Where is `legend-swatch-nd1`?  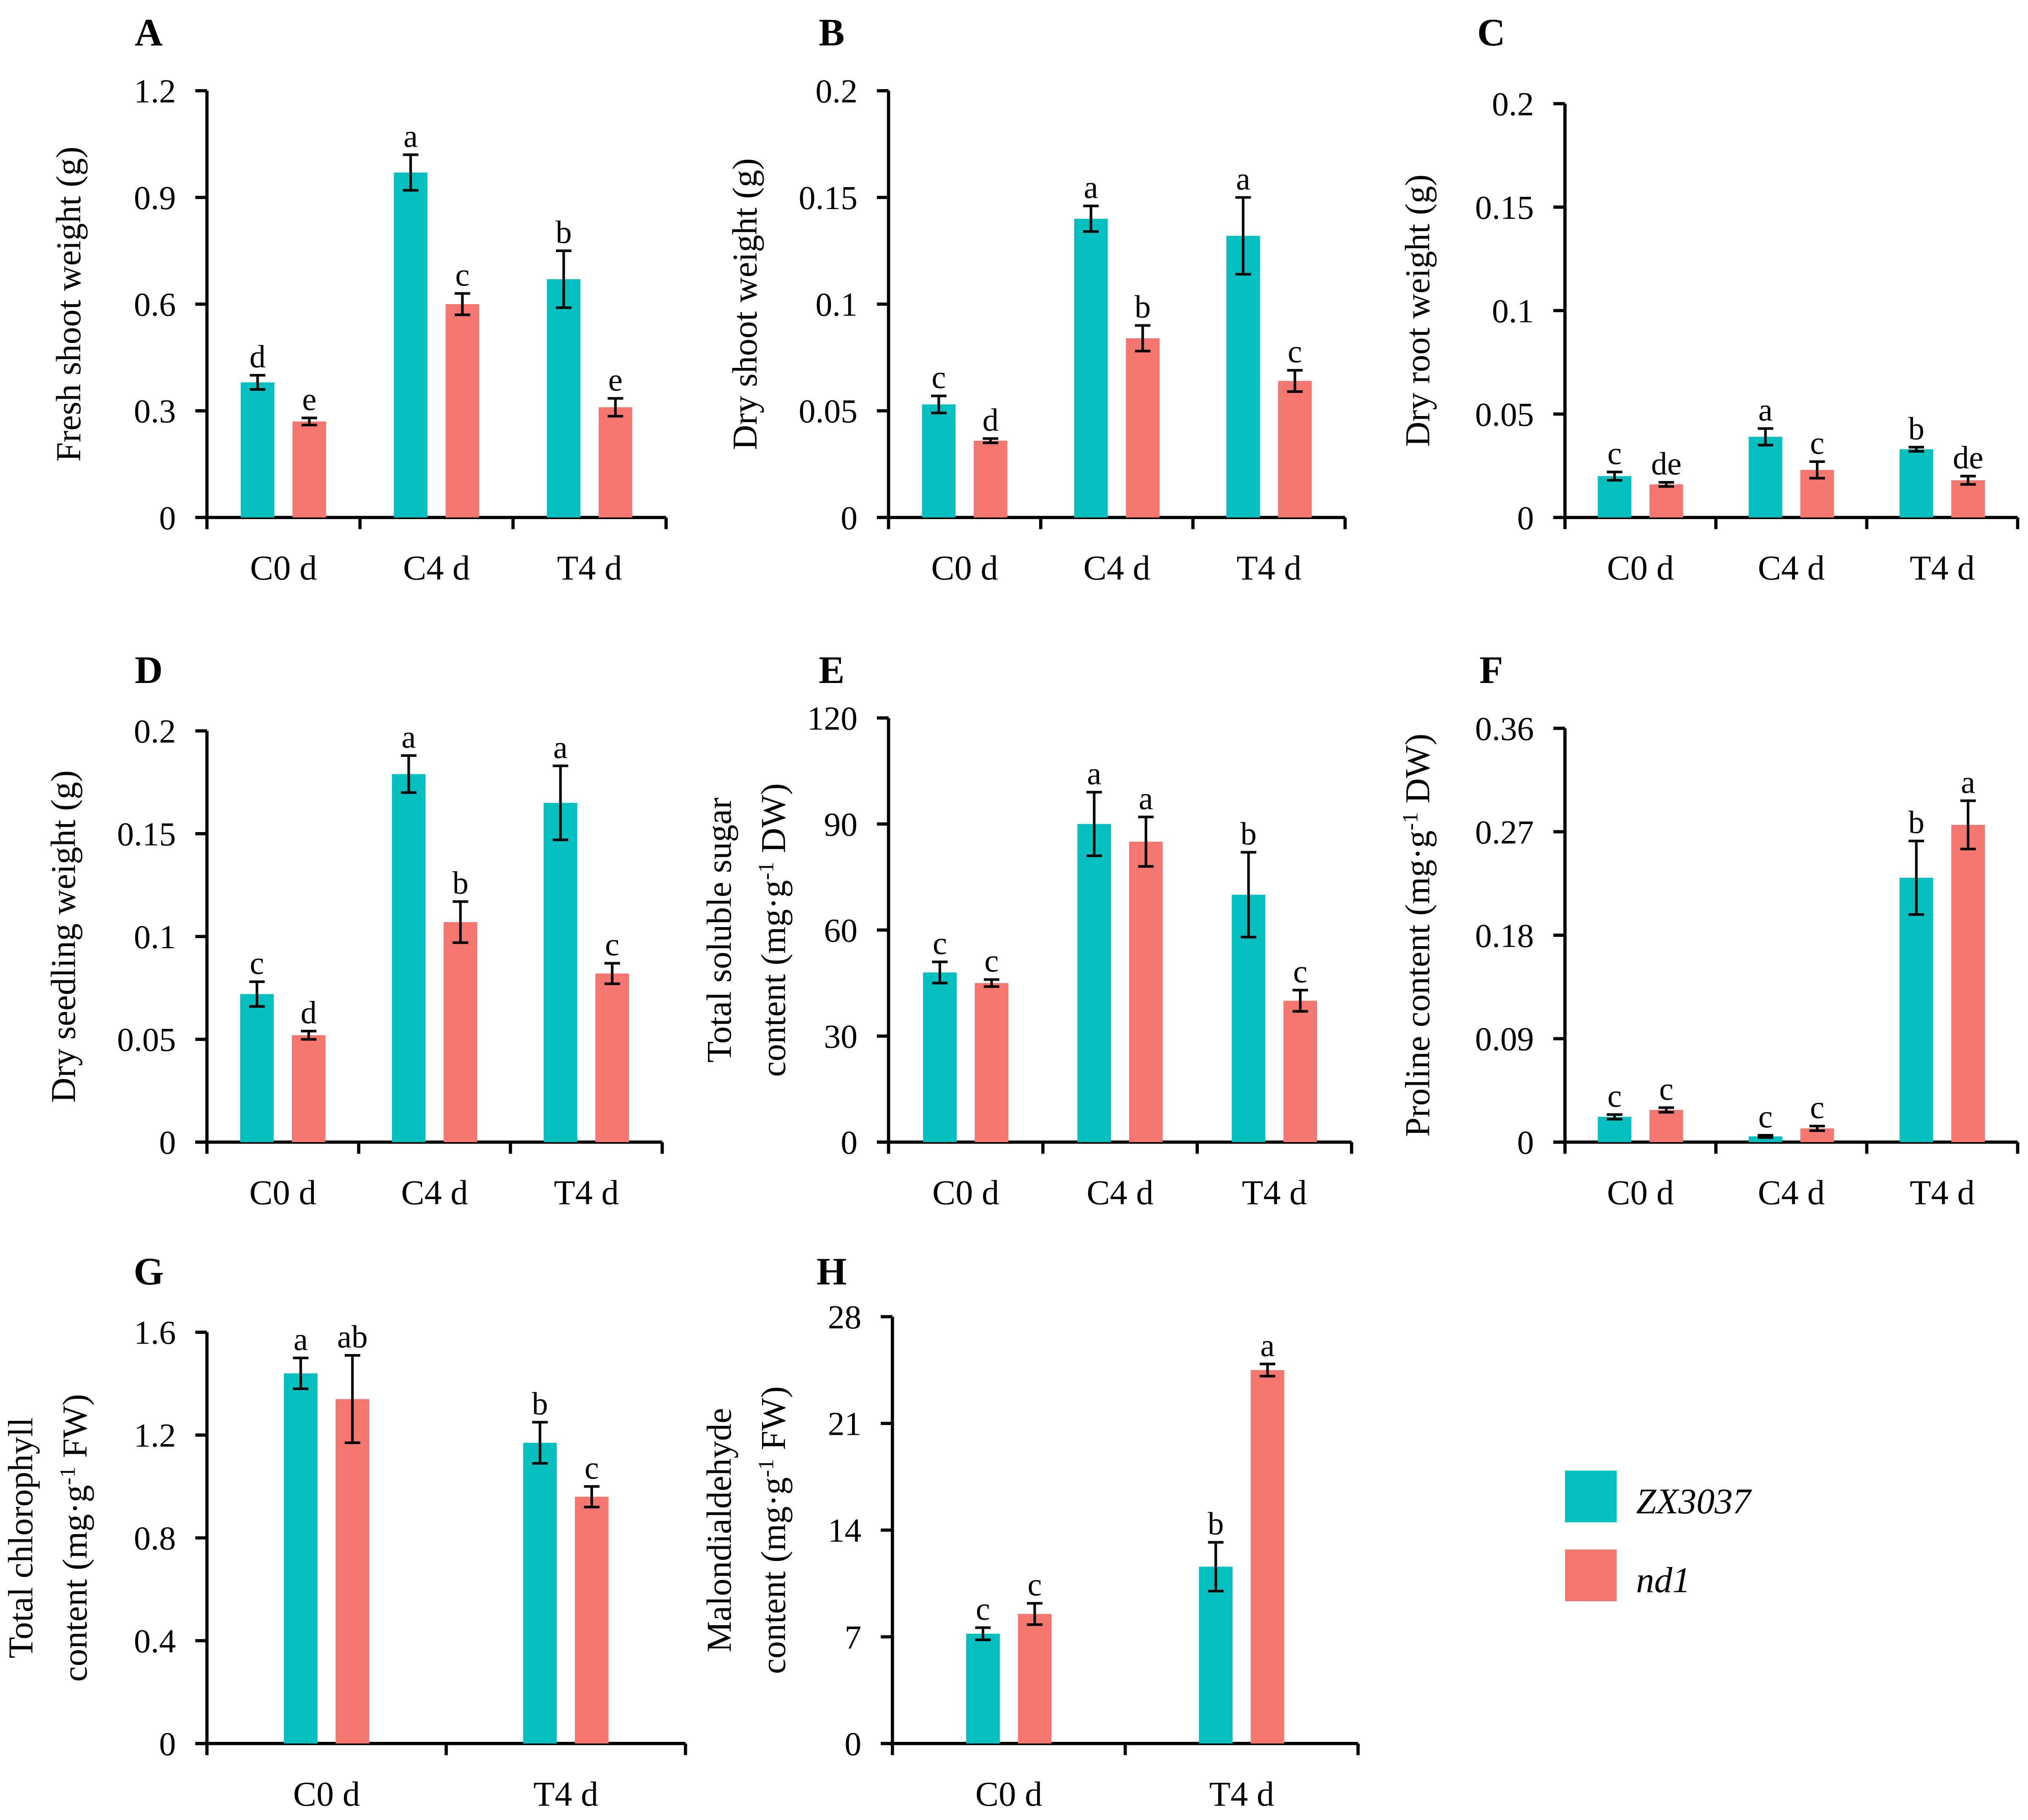 legend-swatch-nd1 is located at coordinates (1591, 1575).